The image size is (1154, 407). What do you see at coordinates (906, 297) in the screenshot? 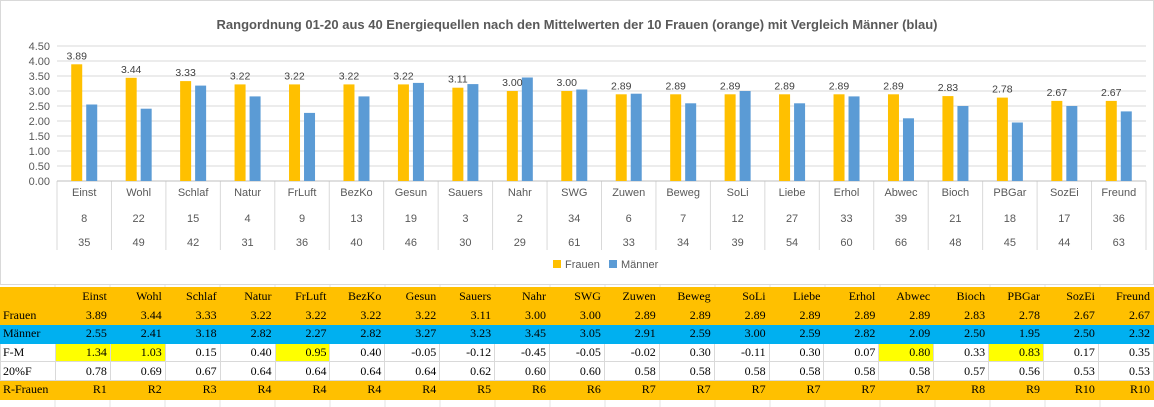
I see `table-header-cell: Abwec` at bounding box center [906, 297].